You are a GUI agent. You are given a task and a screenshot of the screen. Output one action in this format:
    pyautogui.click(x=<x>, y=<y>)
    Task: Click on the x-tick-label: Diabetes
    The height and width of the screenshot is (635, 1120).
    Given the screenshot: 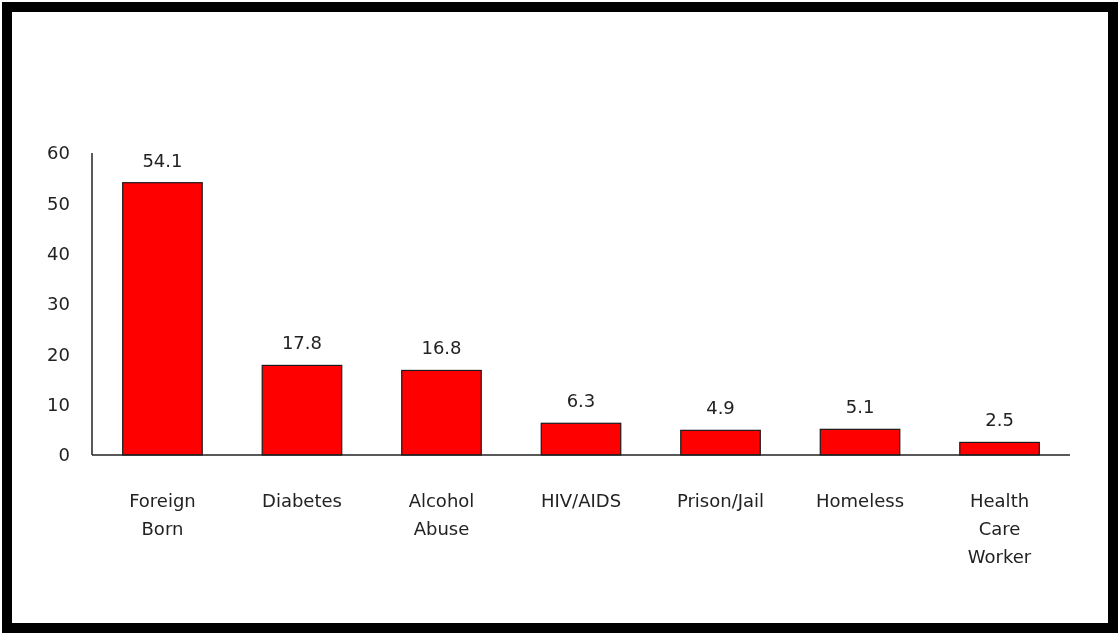 What is the action you would take?
    pyautogui.click(x=302, y=500)
    